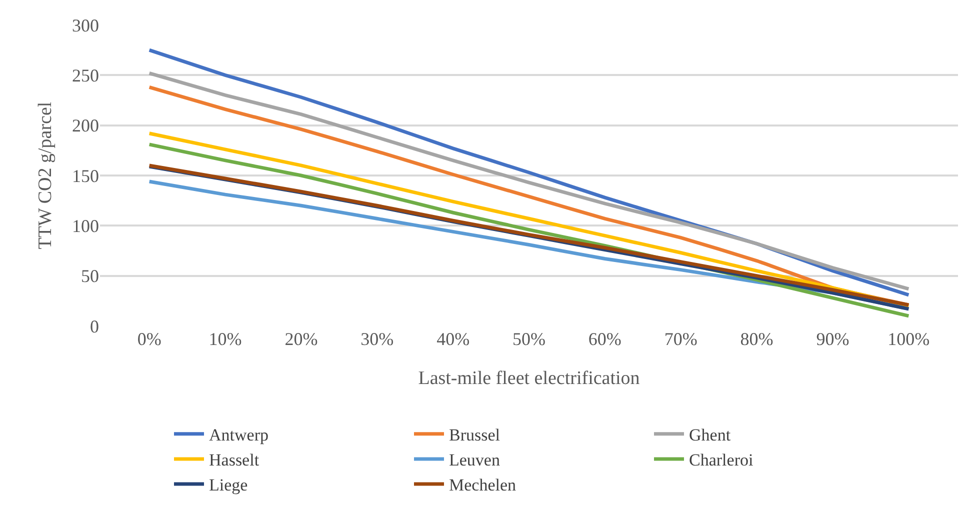  I want to click on x-tick-label: 30%, so click(377, 339).